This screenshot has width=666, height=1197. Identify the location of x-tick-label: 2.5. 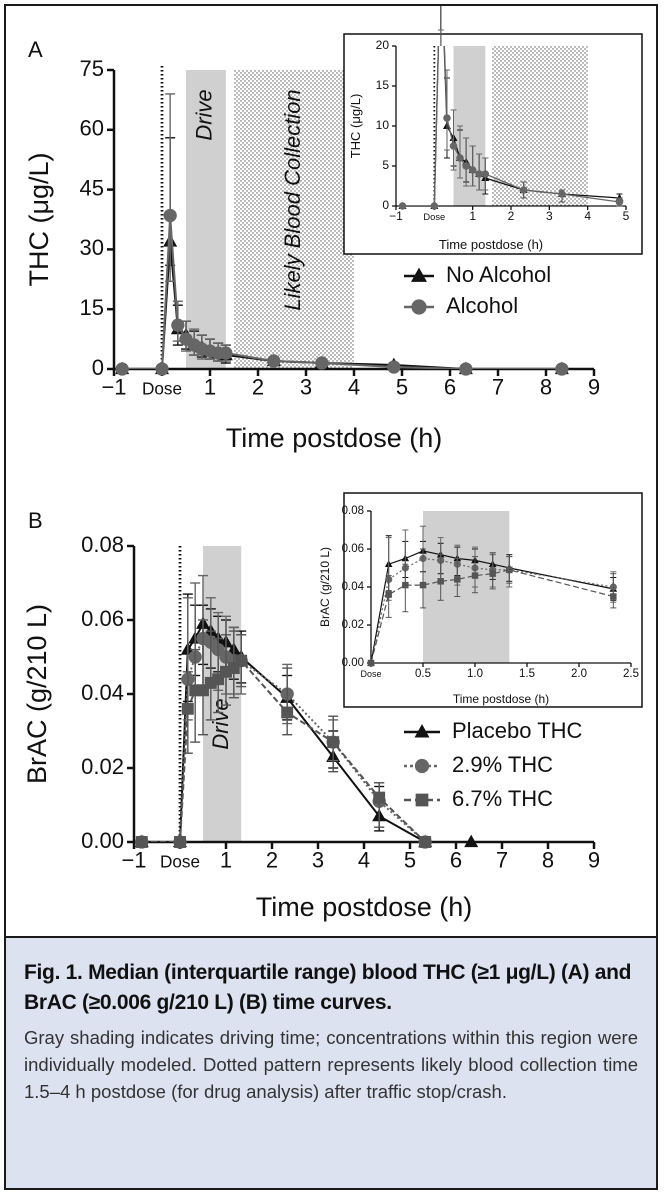
(631, 674).